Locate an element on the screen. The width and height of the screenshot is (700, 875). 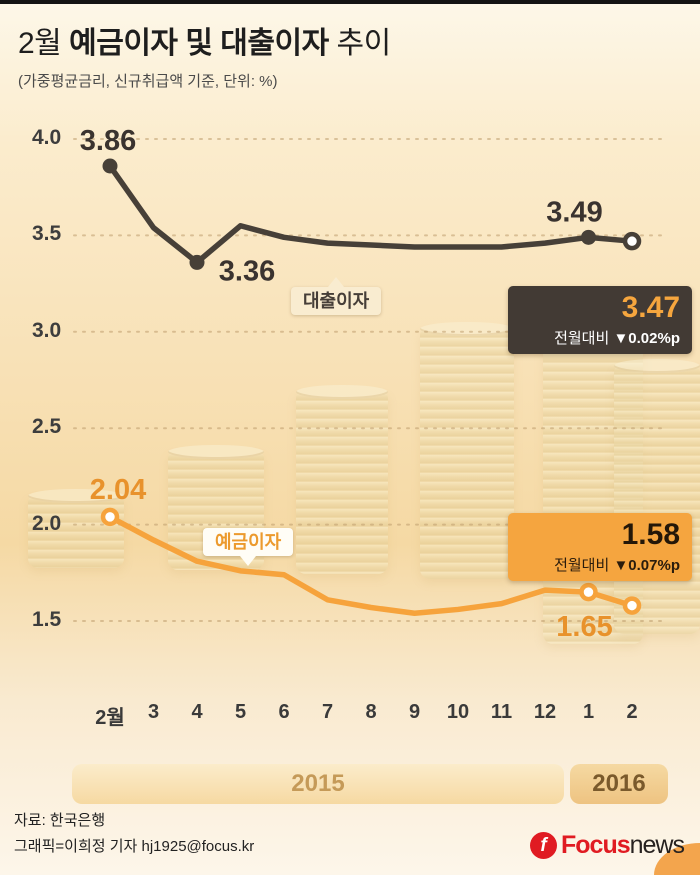
focus-news-logo-news: news is located at coordinates (657, 845).